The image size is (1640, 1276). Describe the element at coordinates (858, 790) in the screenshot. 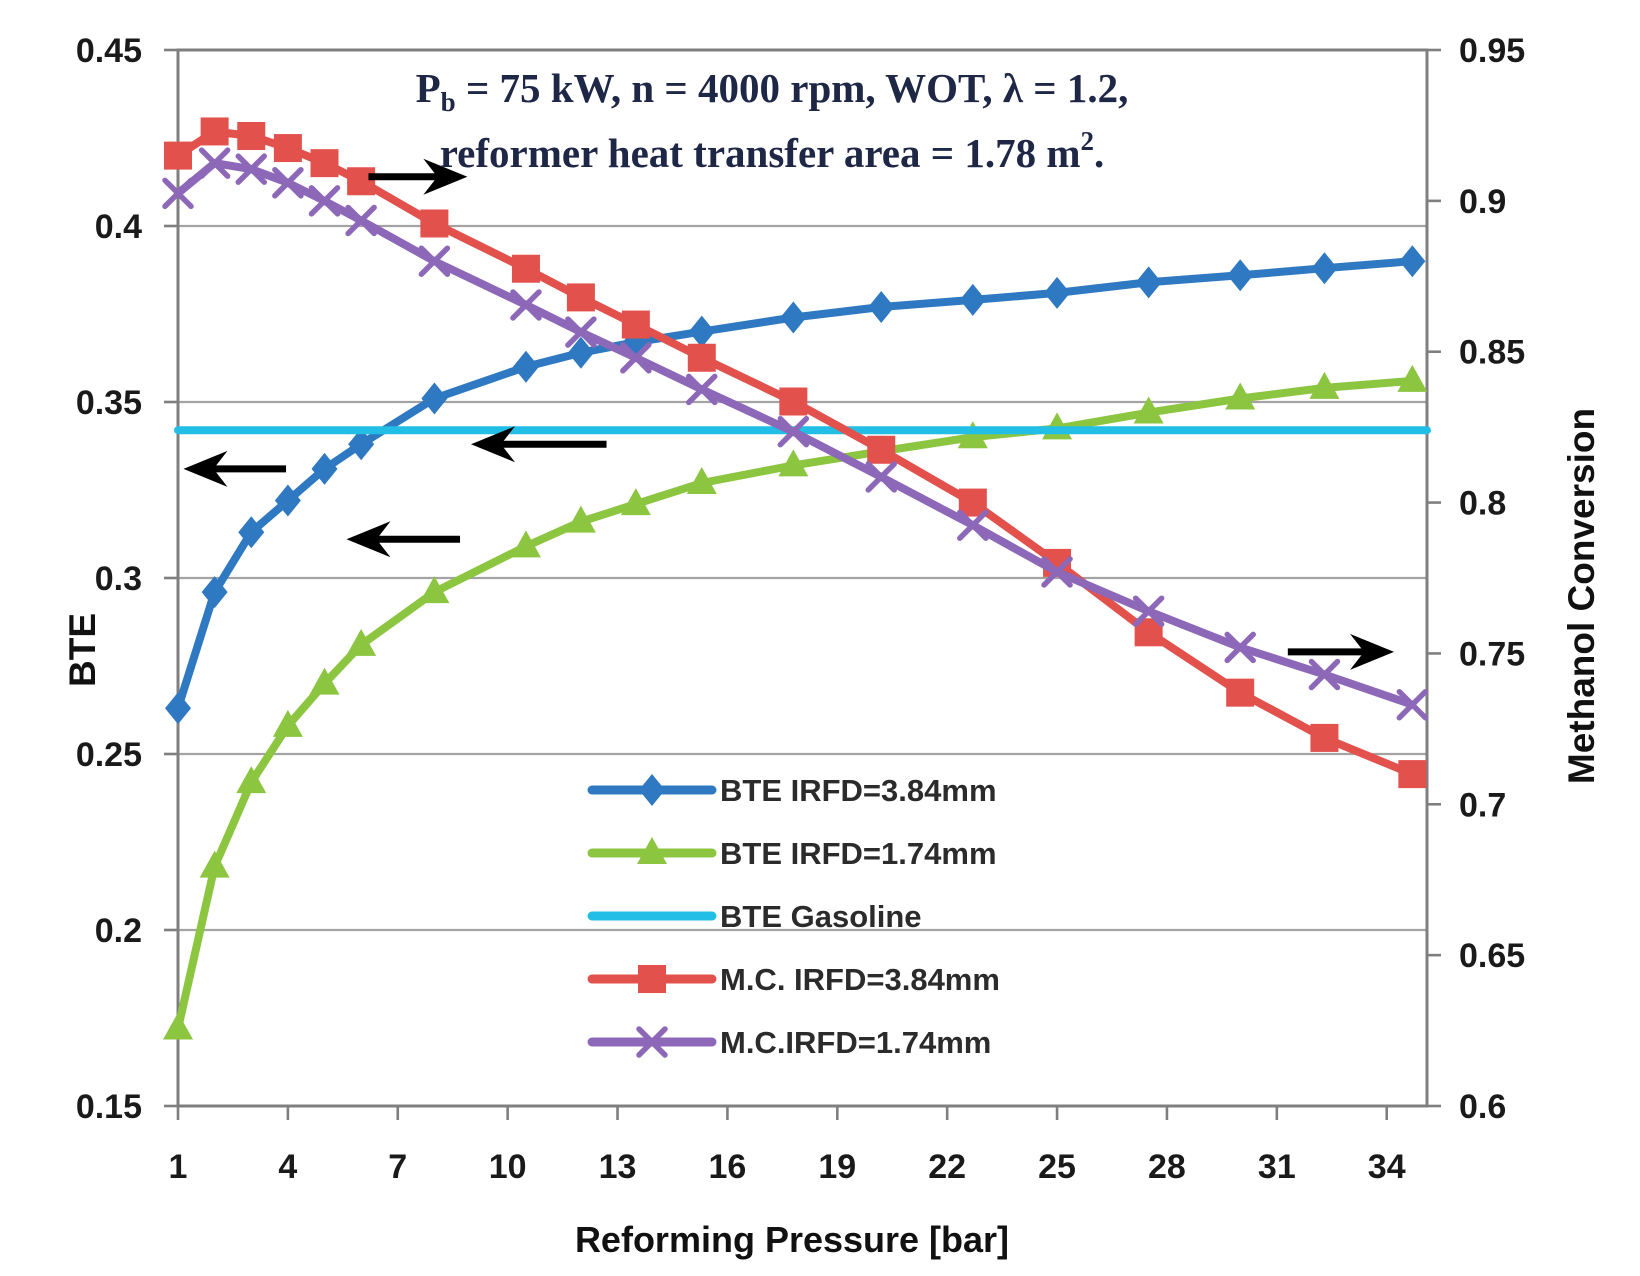

I see `legend-item-label: BTE IRFD=3.84mm` at that location.